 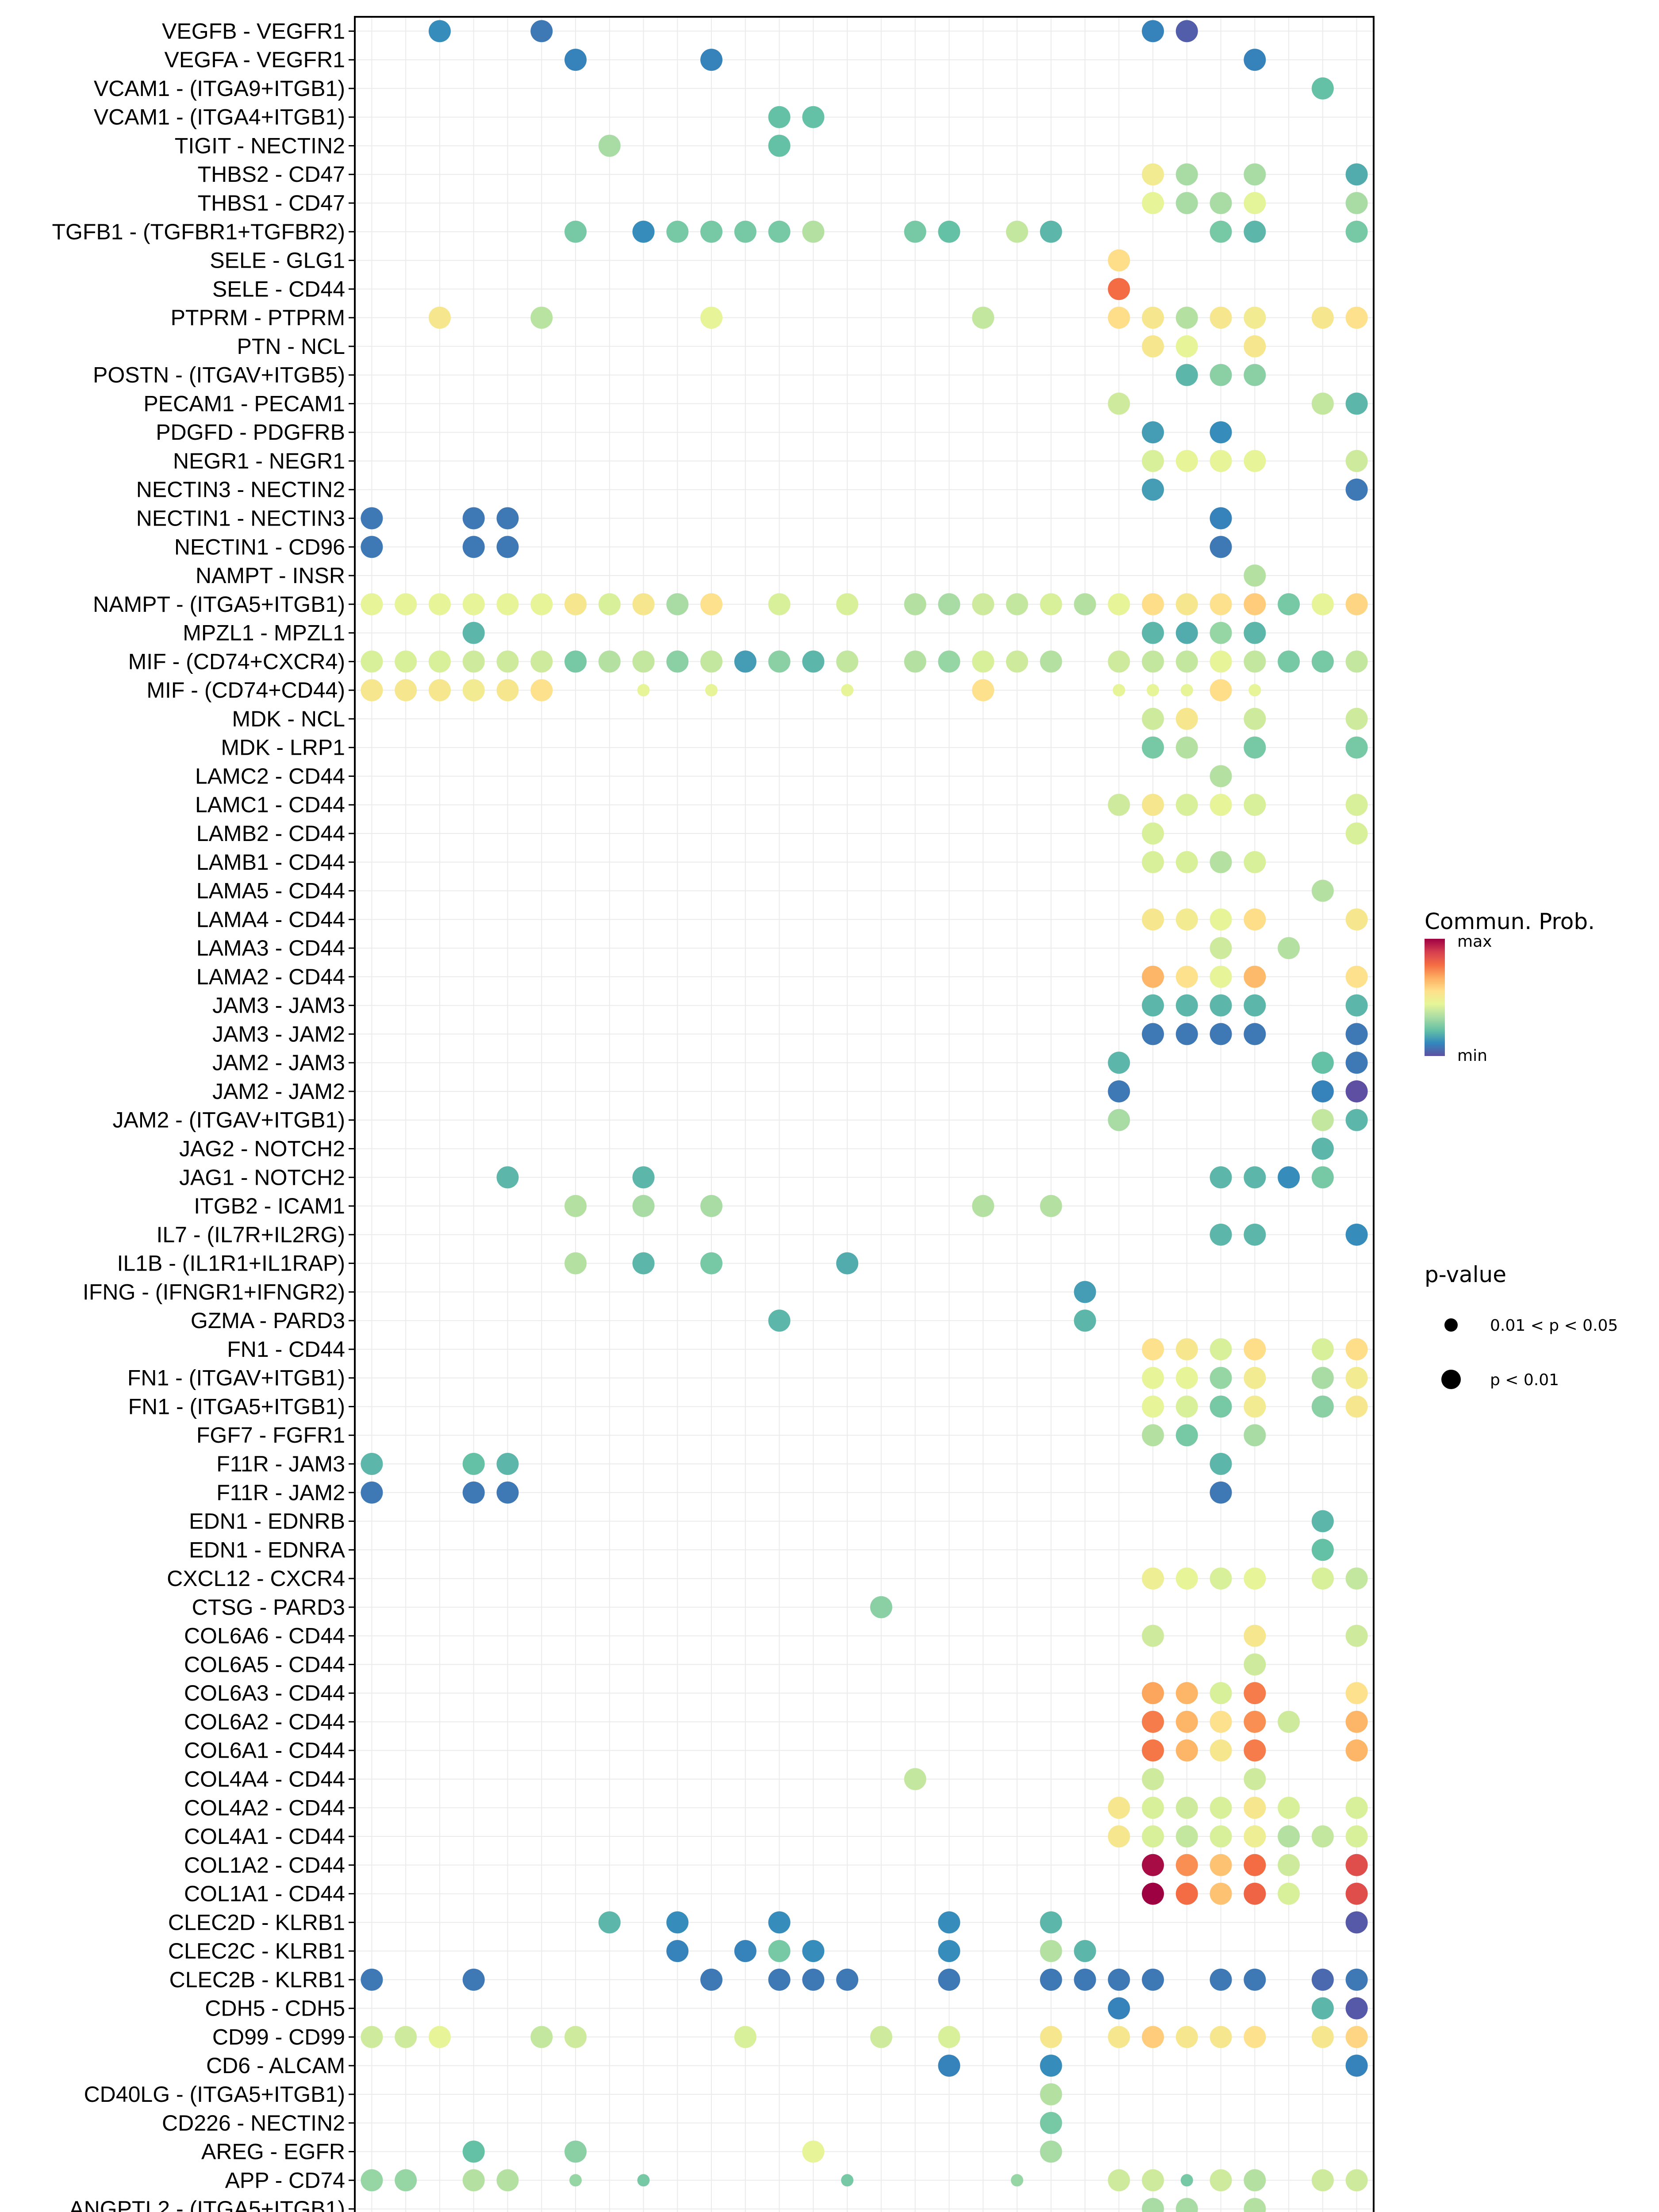 What do you see at coordinates (1554, 1326) in the screenshot?
I see `legend-size-label-small: 0.01 < p < 0.05` at bounding box center [1554, 1326].